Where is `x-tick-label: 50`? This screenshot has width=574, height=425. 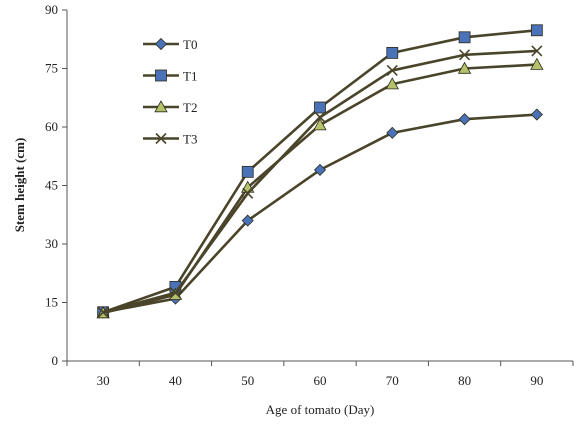 x-tick-label: 50 is located at coordinates (247, 380).